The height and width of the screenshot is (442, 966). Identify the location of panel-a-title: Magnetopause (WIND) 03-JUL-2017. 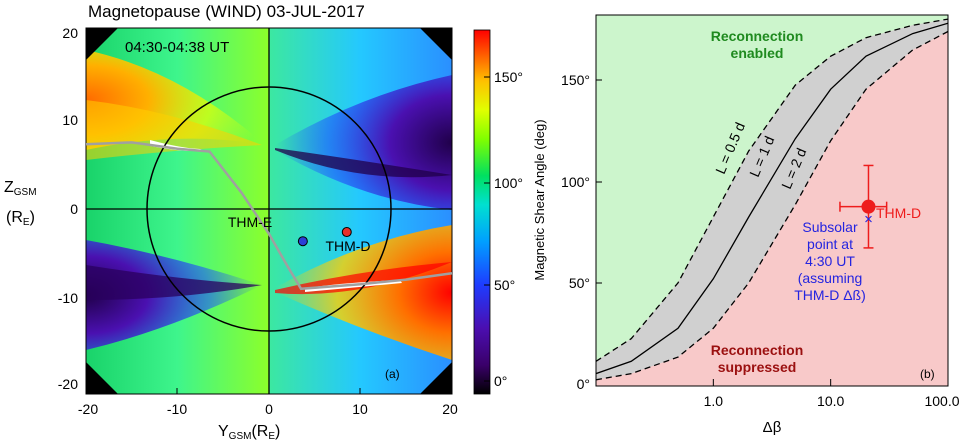
(226, 11).